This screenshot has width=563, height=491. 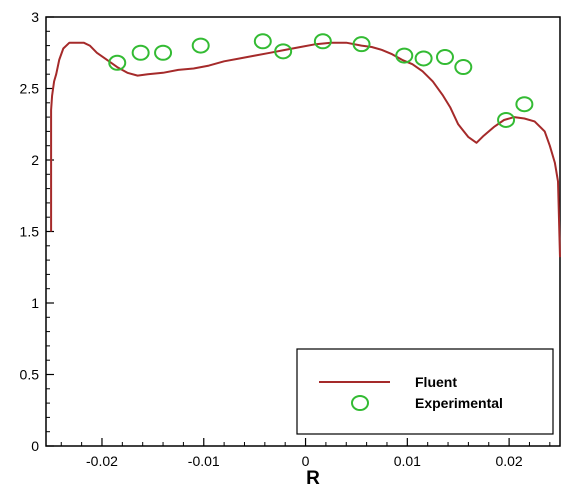 What do you see at coordinates (313, 477) in the screenshot?
I see `x-axis-label: R` at bounding box center [313, 477].